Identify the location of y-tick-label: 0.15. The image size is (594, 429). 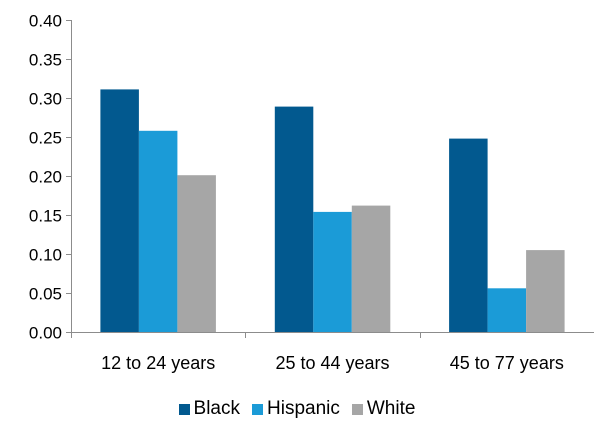
(45, 216).